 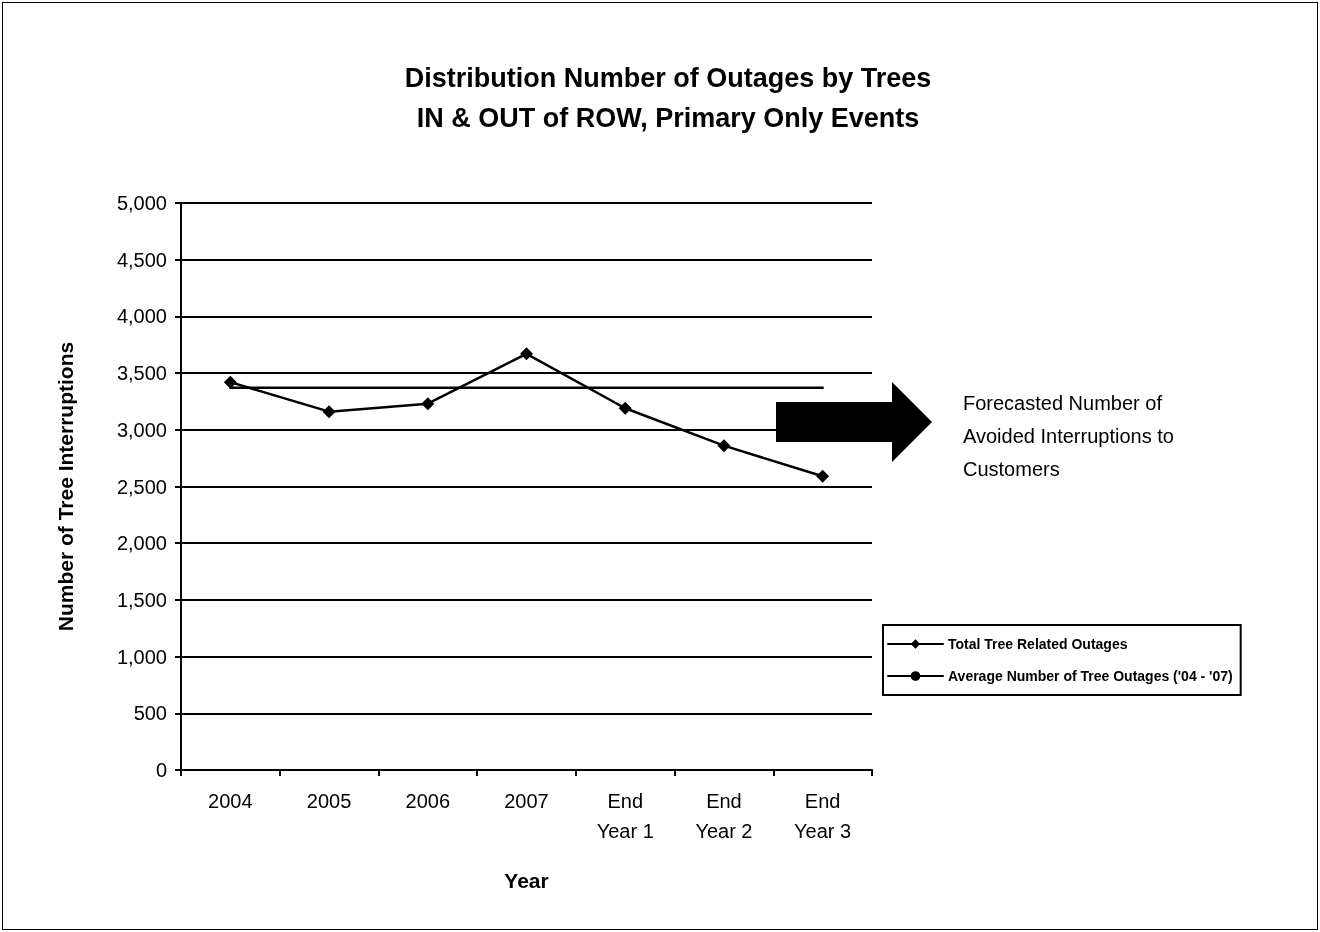 I want to click on y-tick-label: 0, so click(x=161, y=770).